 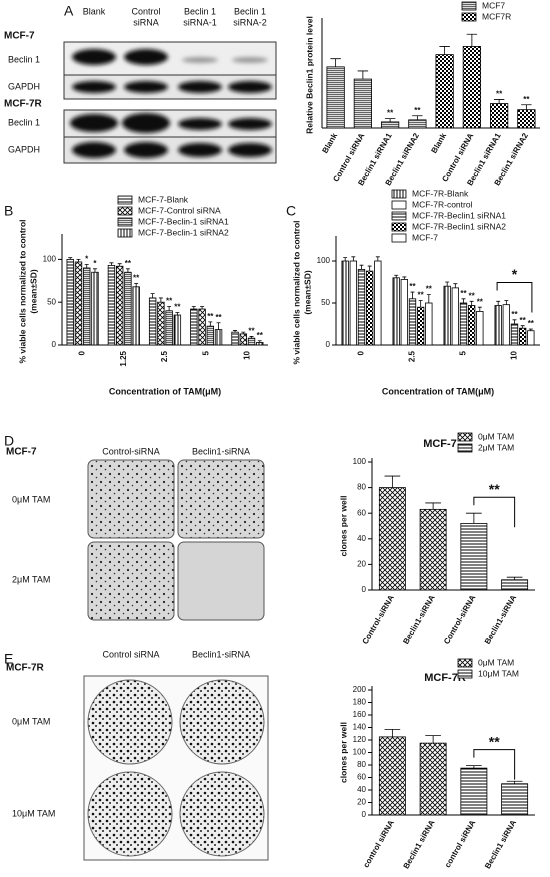 What do you see at coordinates (250, 22) in the screenshot?
I see `column-label: siRNA-2` at bounding box center [250, 22].